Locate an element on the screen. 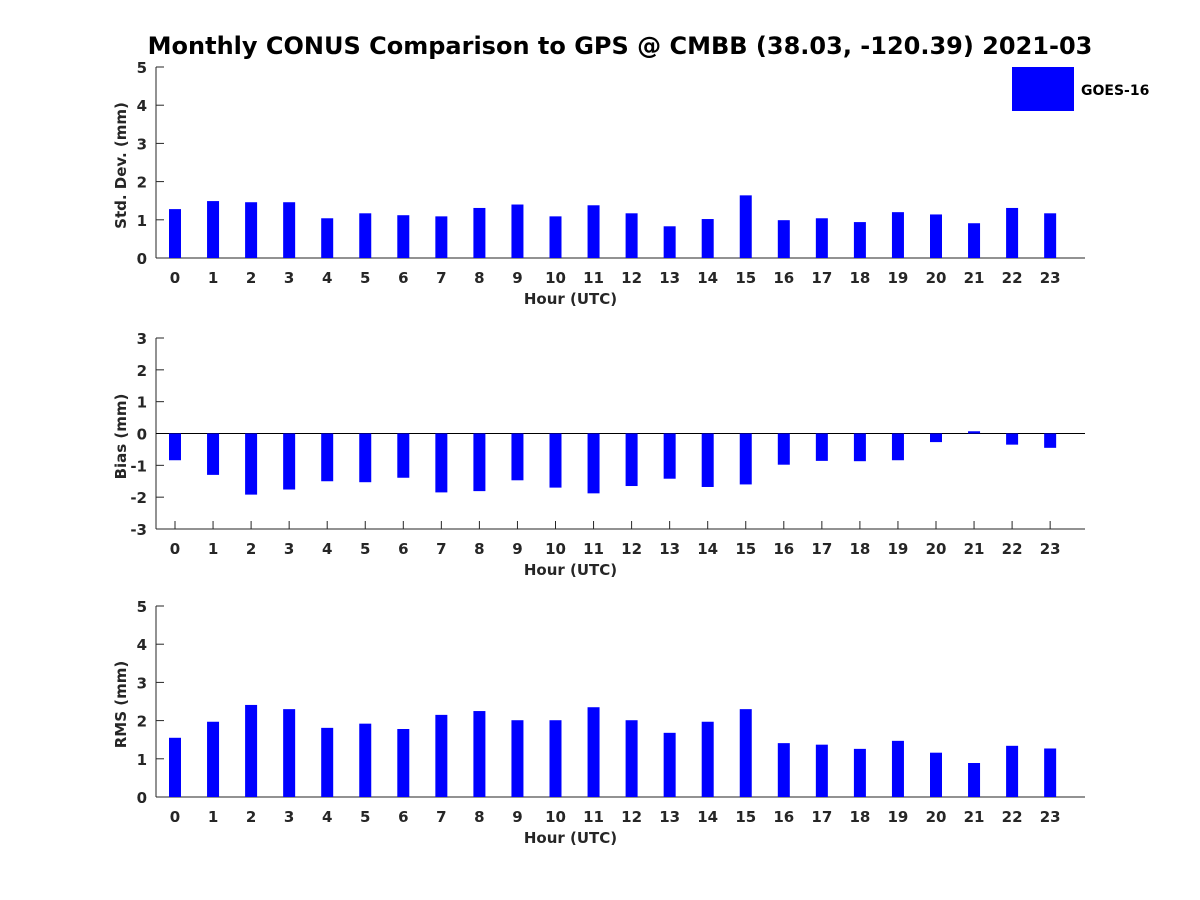 The width and height of the screenshot is (1200, 900). bias-x-tick-label: 13 is located at coordinates (669, 549).